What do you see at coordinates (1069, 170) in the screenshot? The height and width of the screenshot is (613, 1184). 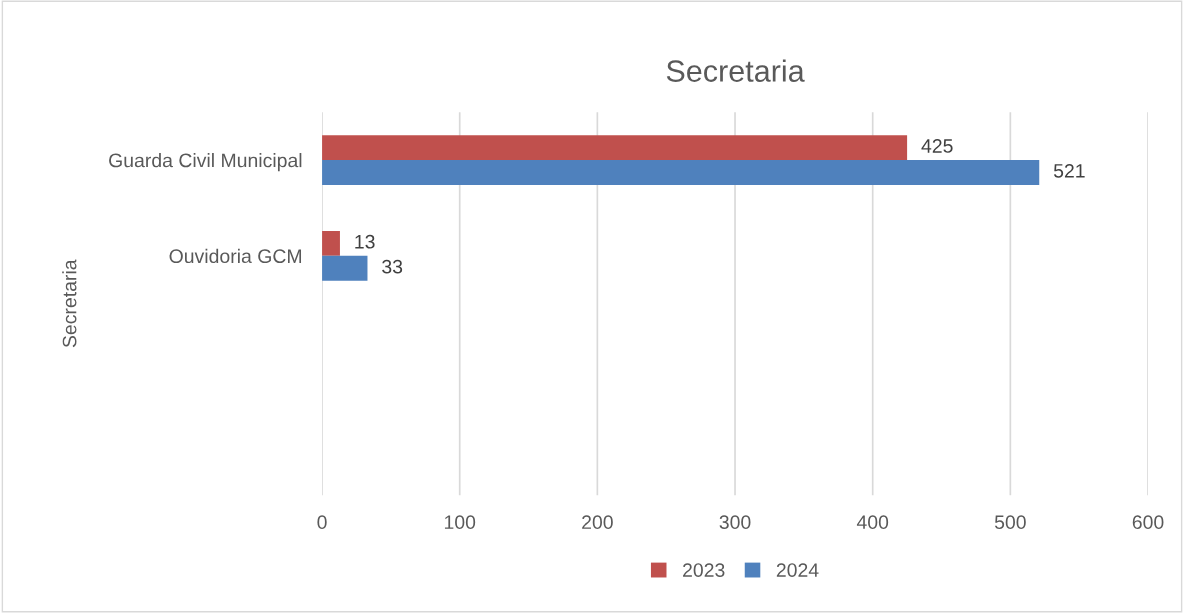 I see `data-label: 521` at bounding box center [1069, 170].